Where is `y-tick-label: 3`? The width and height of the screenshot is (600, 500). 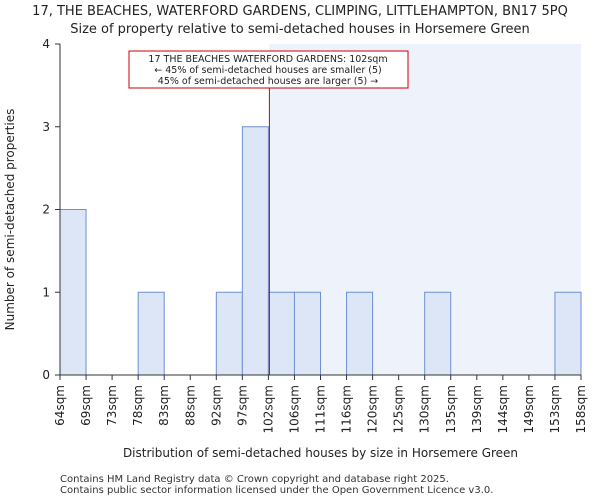 y-tick-label: 3 is located at coordinates (46, 127).